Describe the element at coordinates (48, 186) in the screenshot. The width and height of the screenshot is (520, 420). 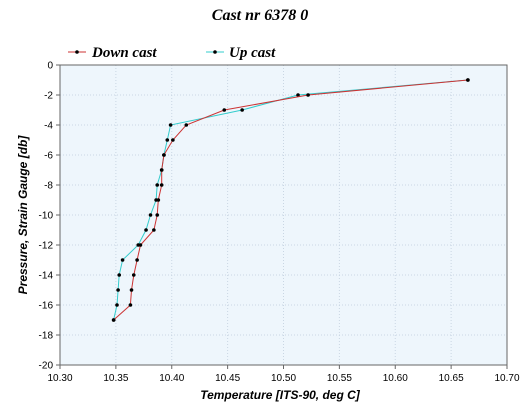
I see `y-tick-label: -8` at that location.